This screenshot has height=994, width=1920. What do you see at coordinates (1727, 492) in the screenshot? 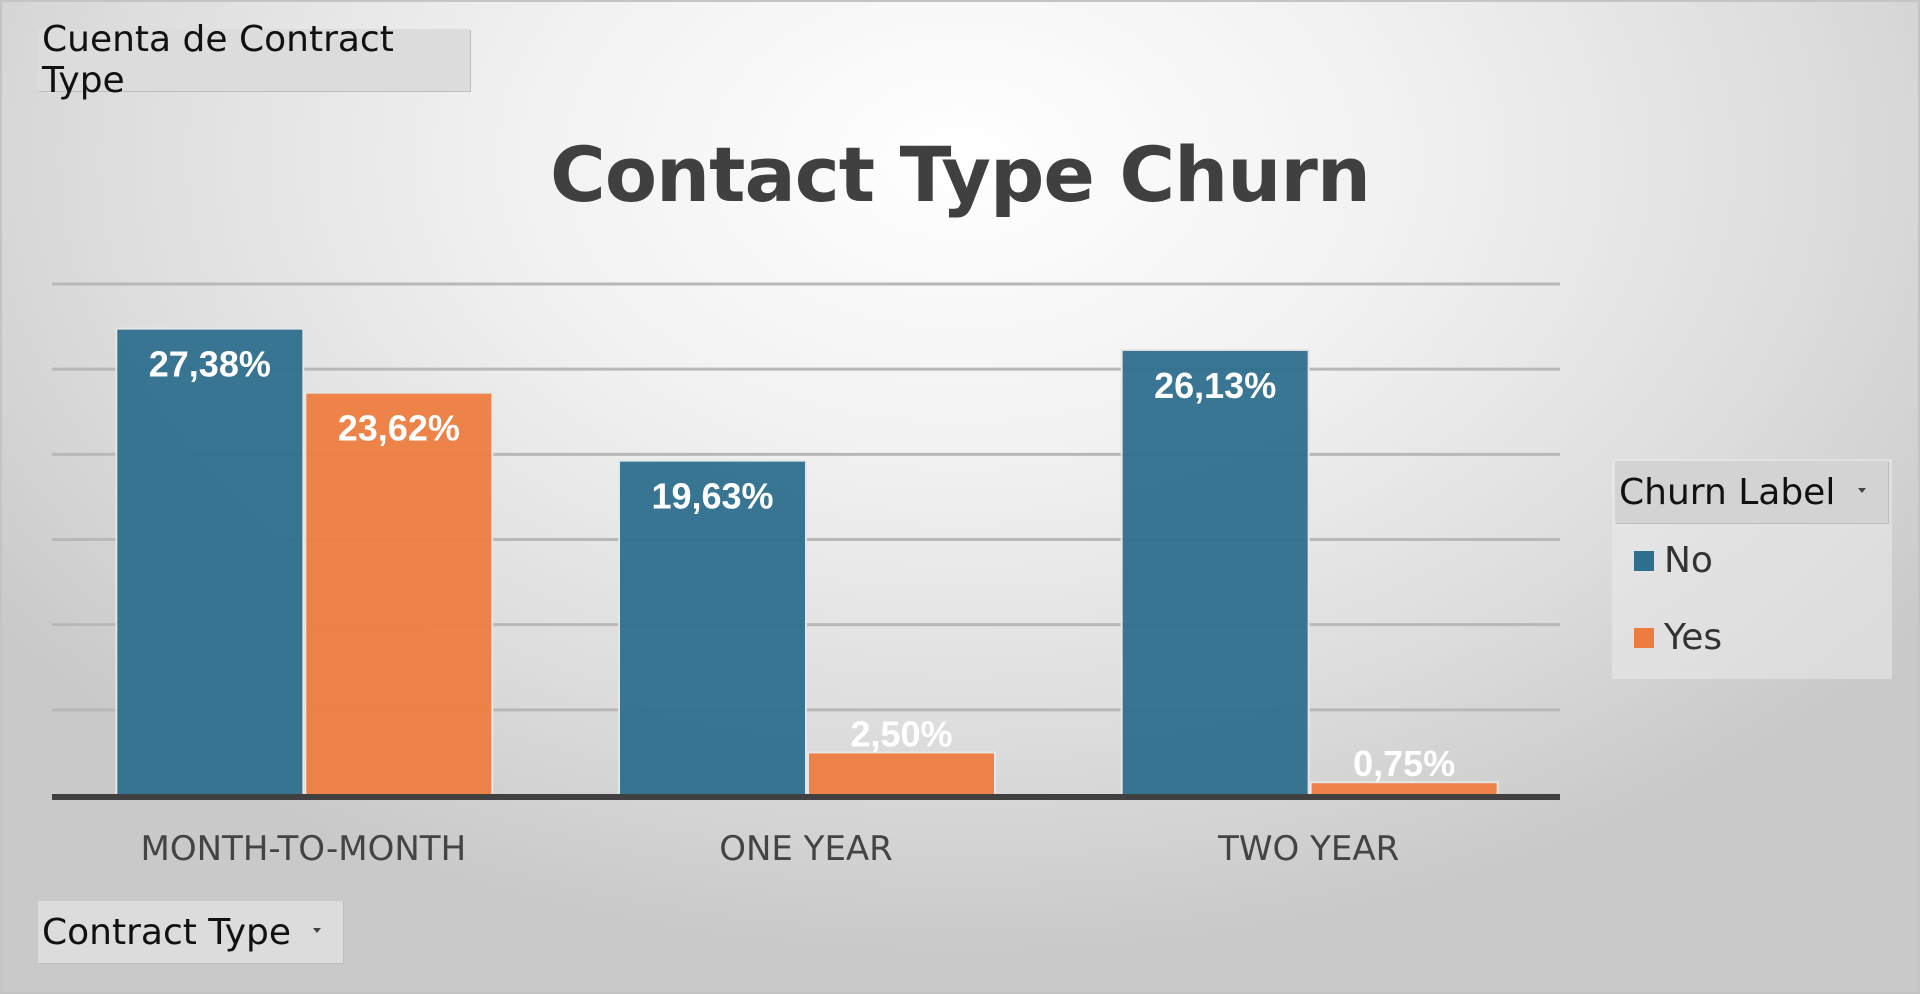
I see `legend-field-label: Churn Label` at bounding box center [1727, 492].